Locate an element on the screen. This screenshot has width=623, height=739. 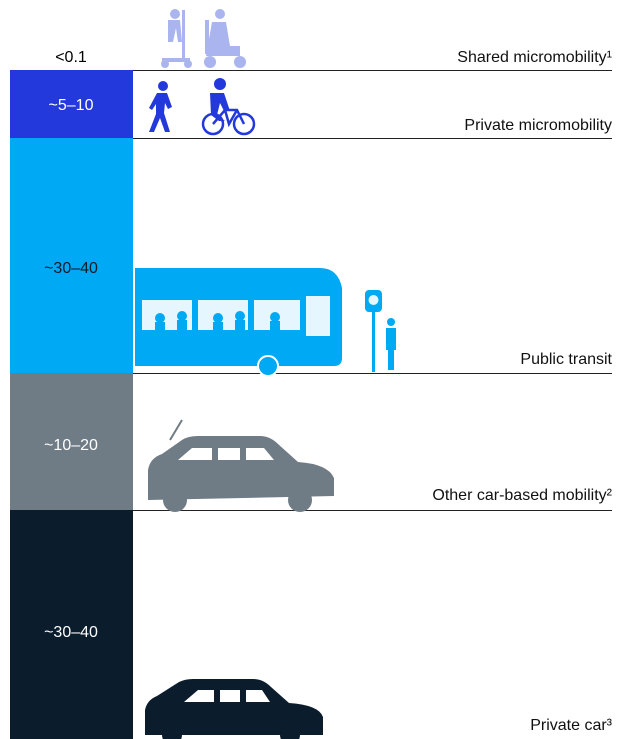
mode-label: Private car³ is located at coordinates (571, 725).